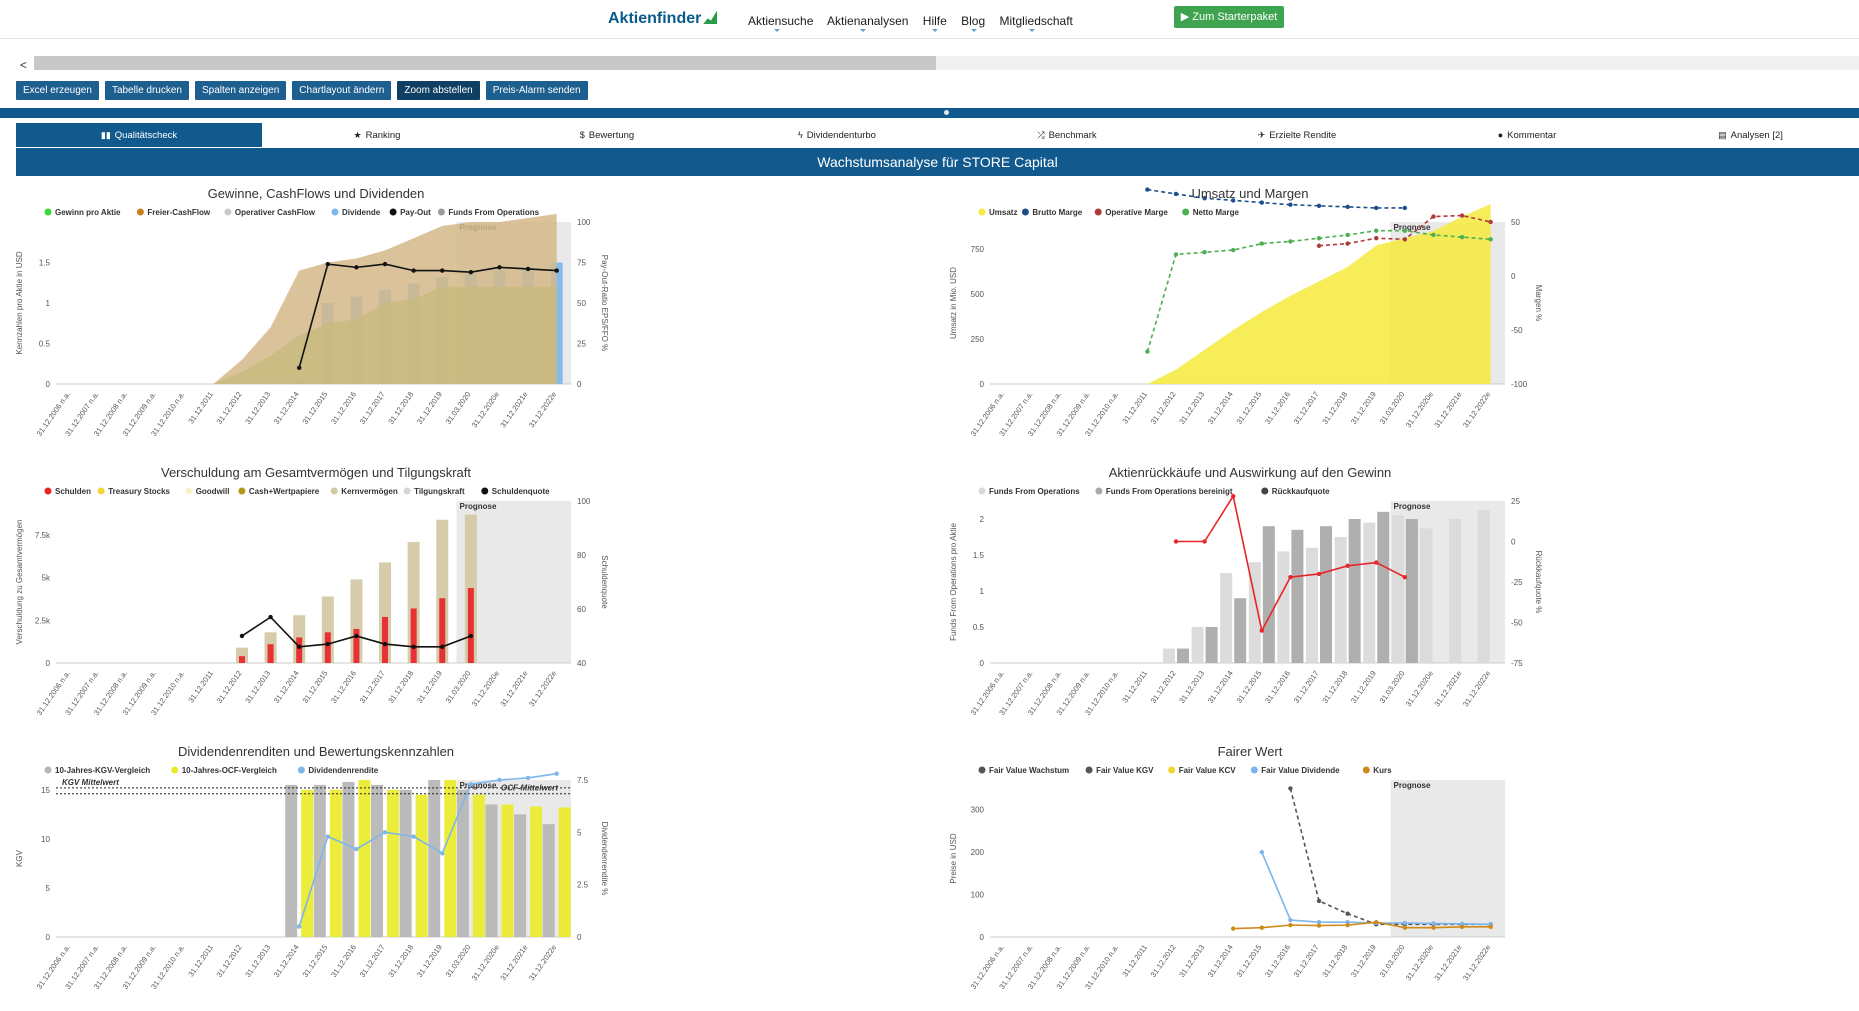 This screenshot has width=1859, height=1011. What do you see at coordinates (1301, 491) in the screenshot?
I see `legend-label: Rückkaufquote` at bounding box center [1301, 491].